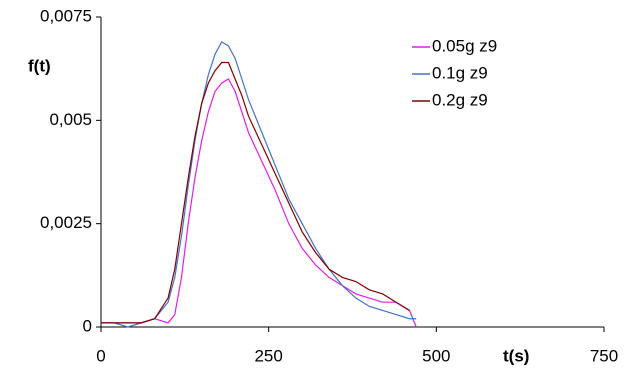 This screenshot has height=376, width=625. What do you see at coordinates (460, 72) in the screenshot?
I see `legend-label: 0.1g z9` at bounding box center [460, 72].